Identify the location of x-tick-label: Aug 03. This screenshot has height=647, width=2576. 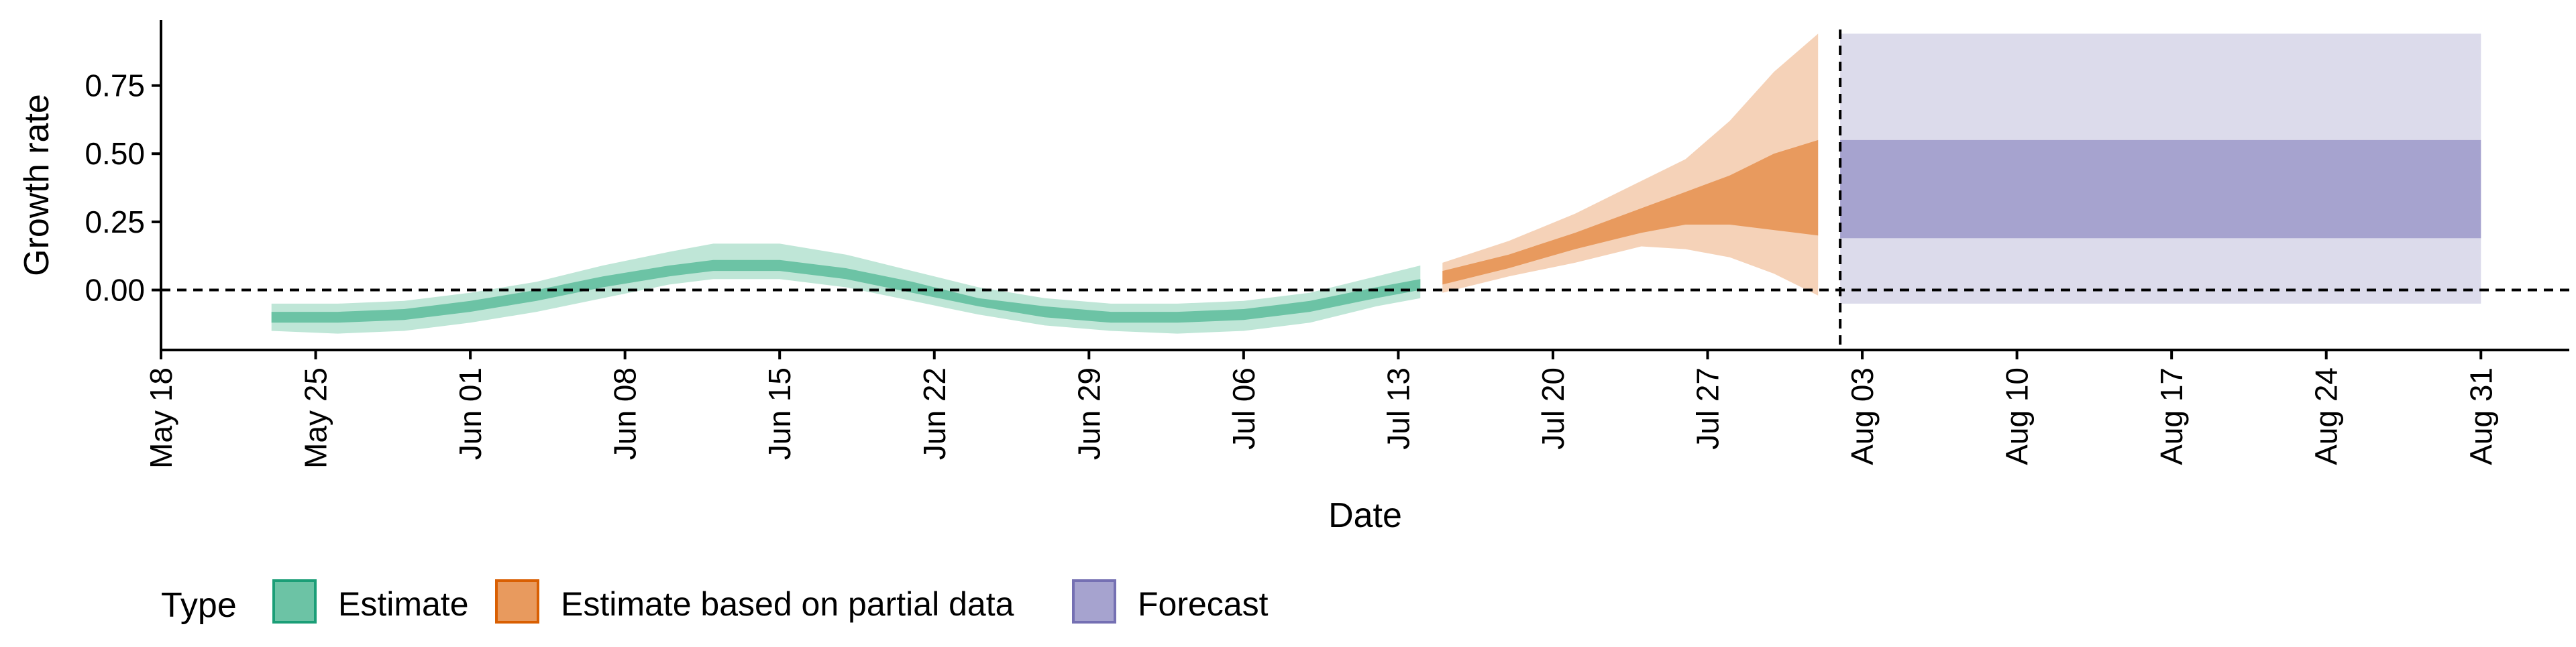
(1862, 416).